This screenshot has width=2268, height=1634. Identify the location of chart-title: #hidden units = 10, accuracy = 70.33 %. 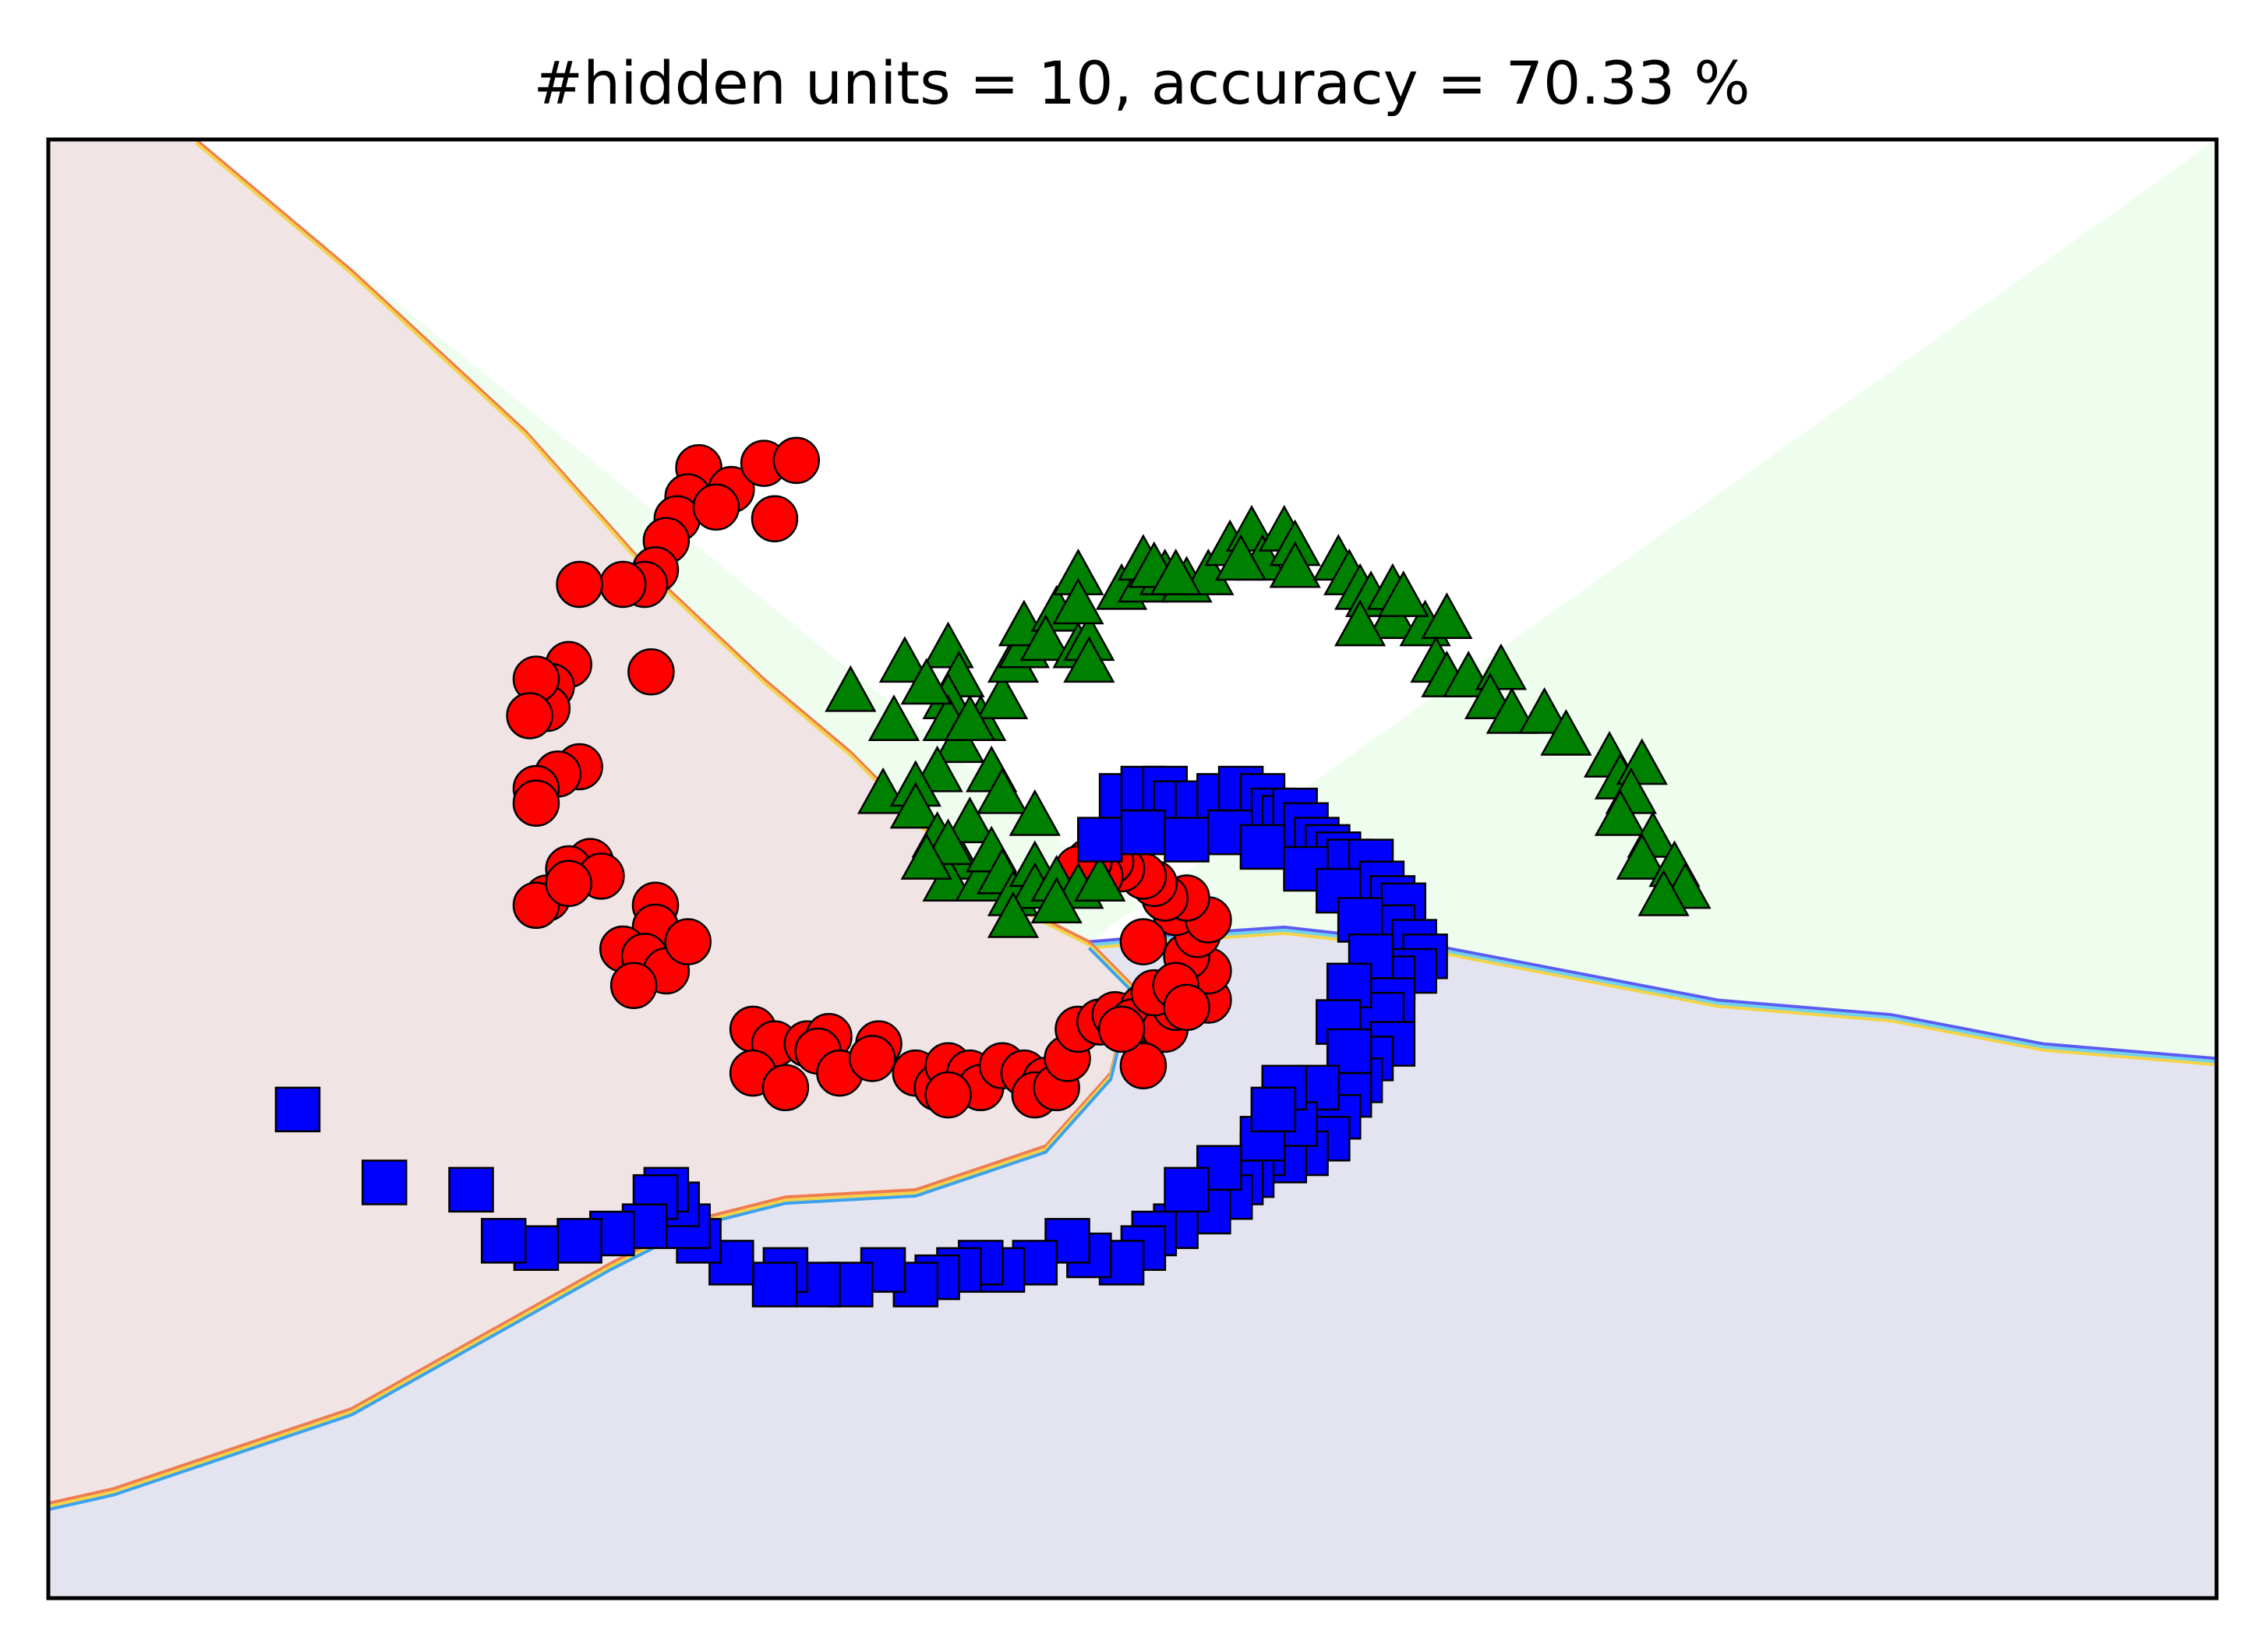
(1141, 83).